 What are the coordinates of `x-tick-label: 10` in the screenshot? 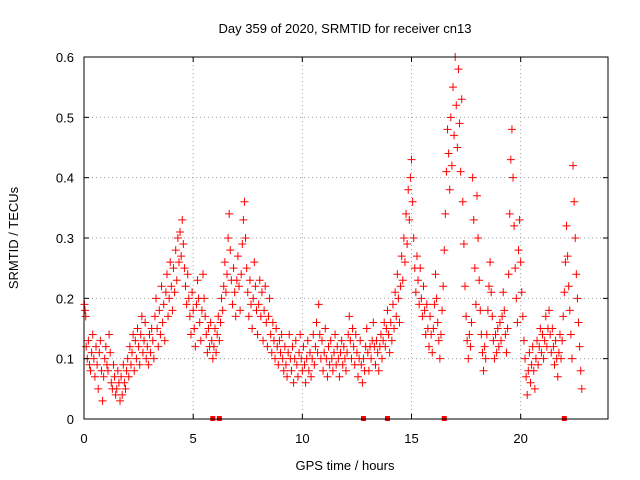 It's located at (302, 438).